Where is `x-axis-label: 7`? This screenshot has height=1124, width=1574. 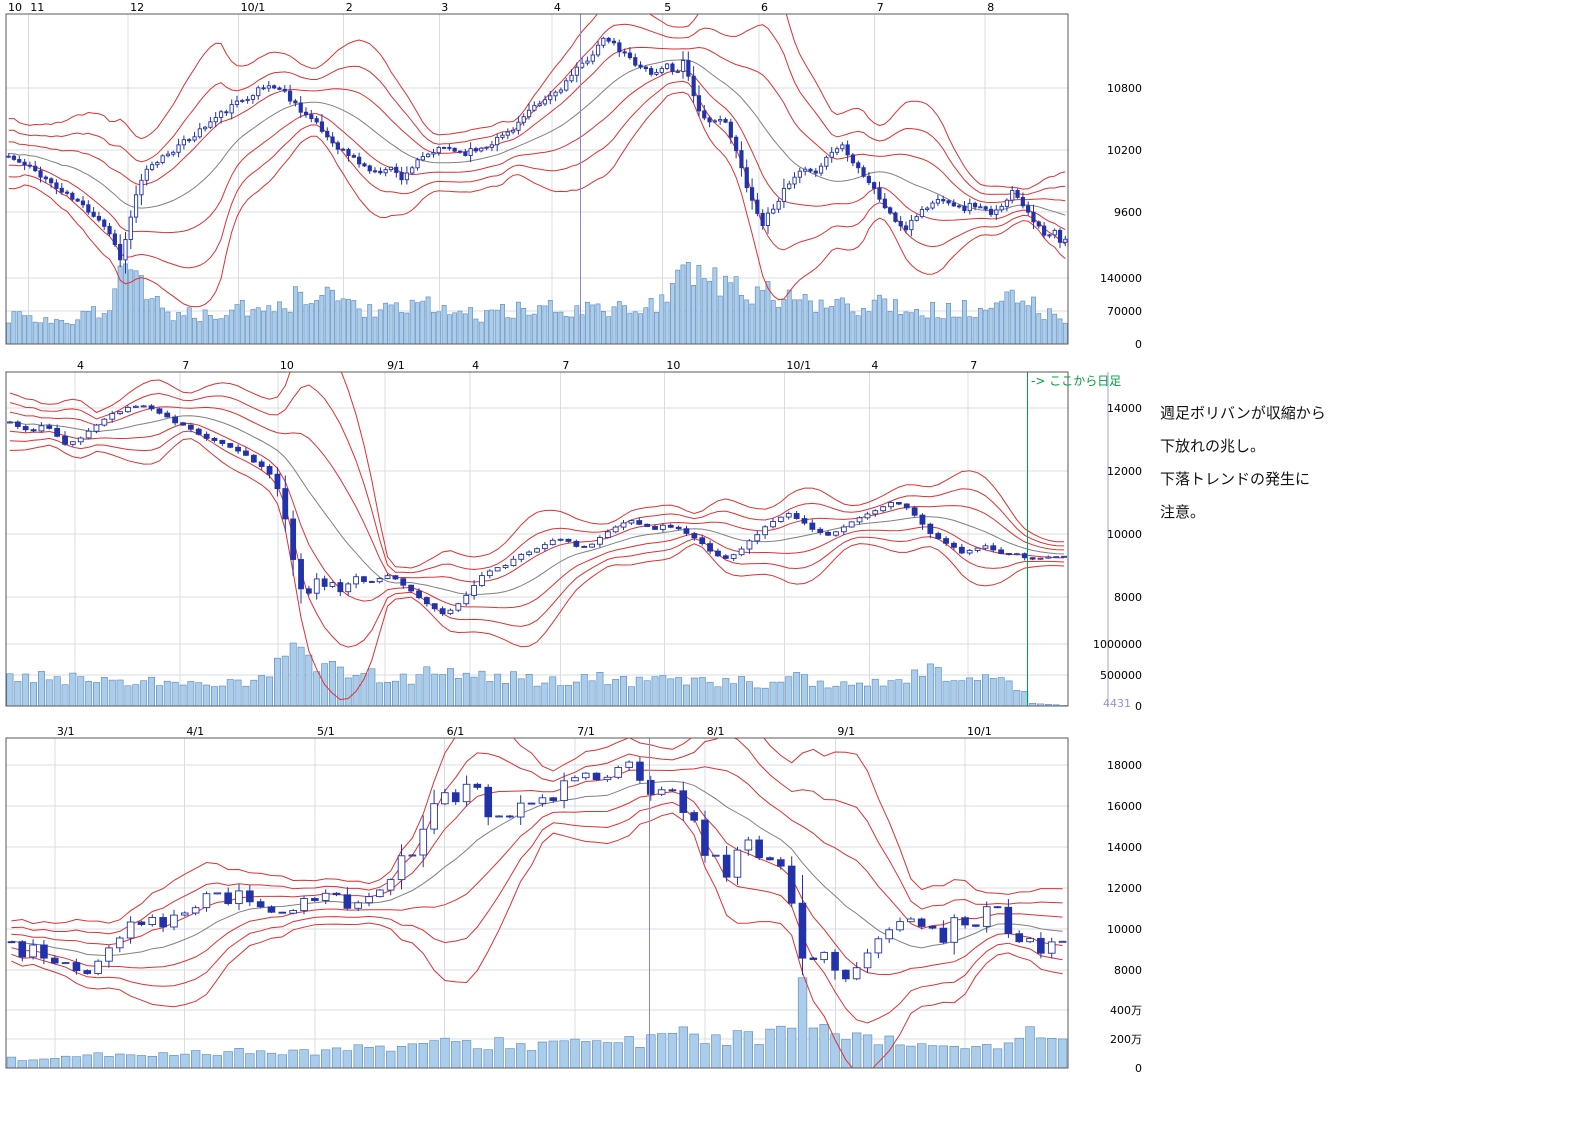 x-axis-label: 7 is located at coordinates (185, 365).